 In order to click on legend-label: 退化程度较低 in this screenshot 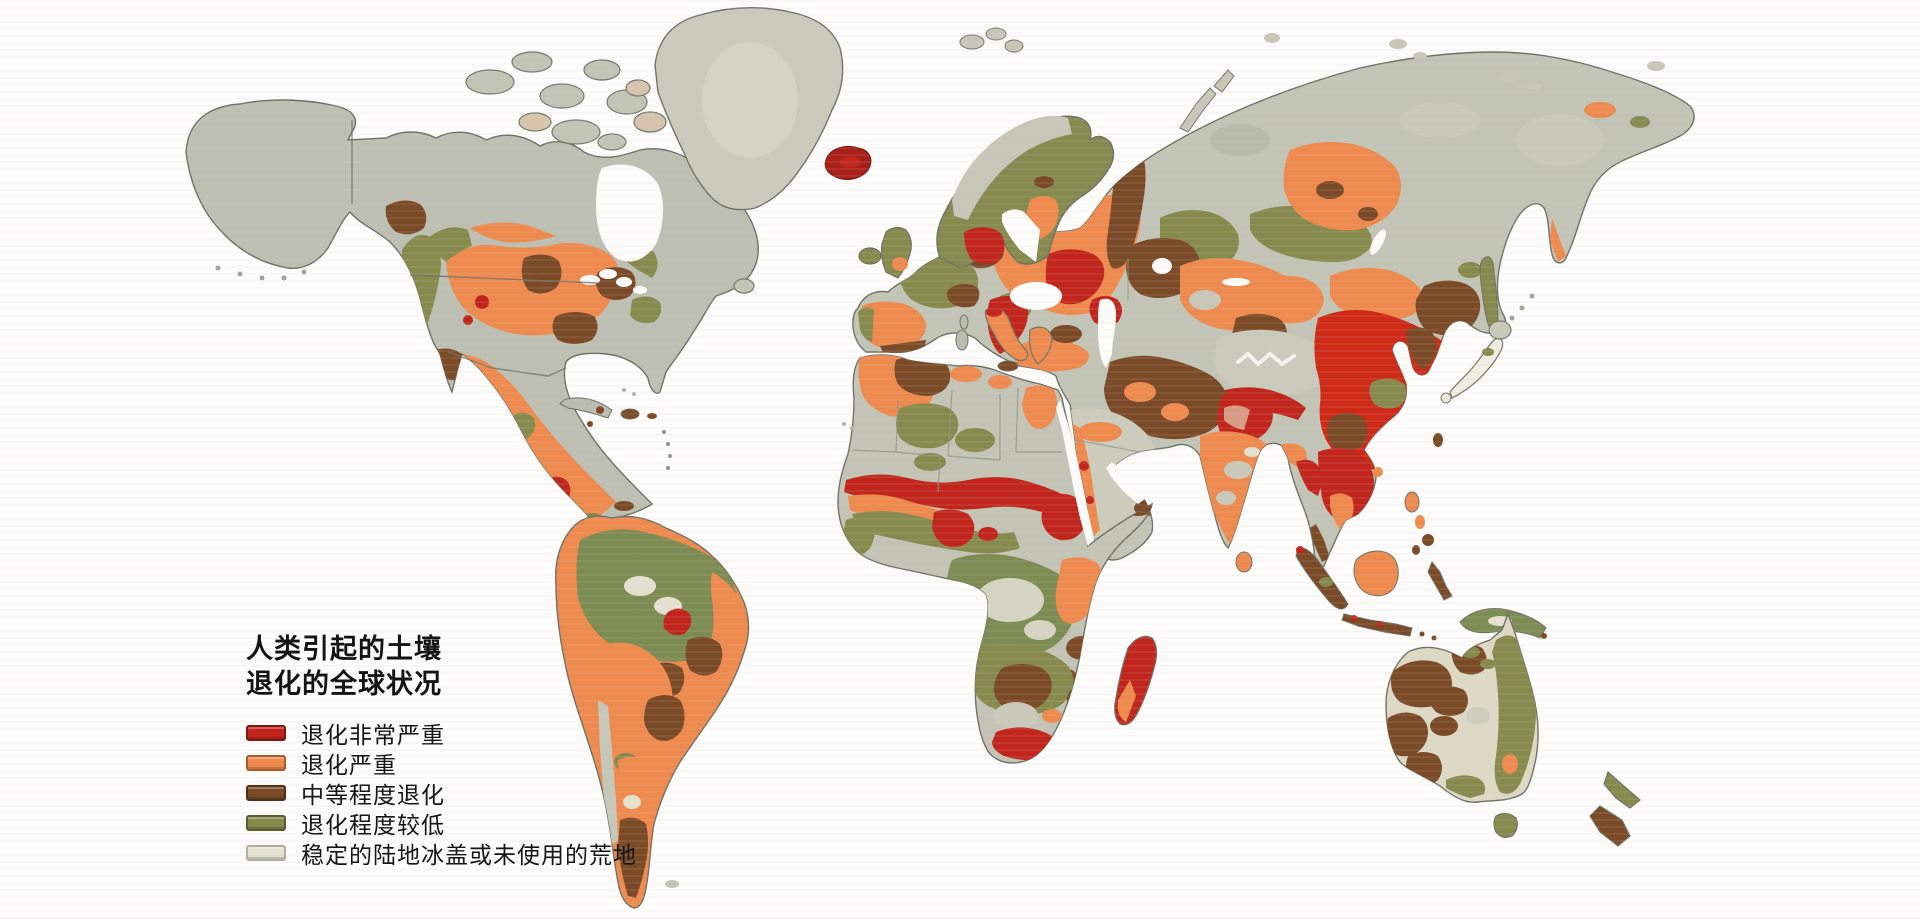, I will do `click(373, 825)`.